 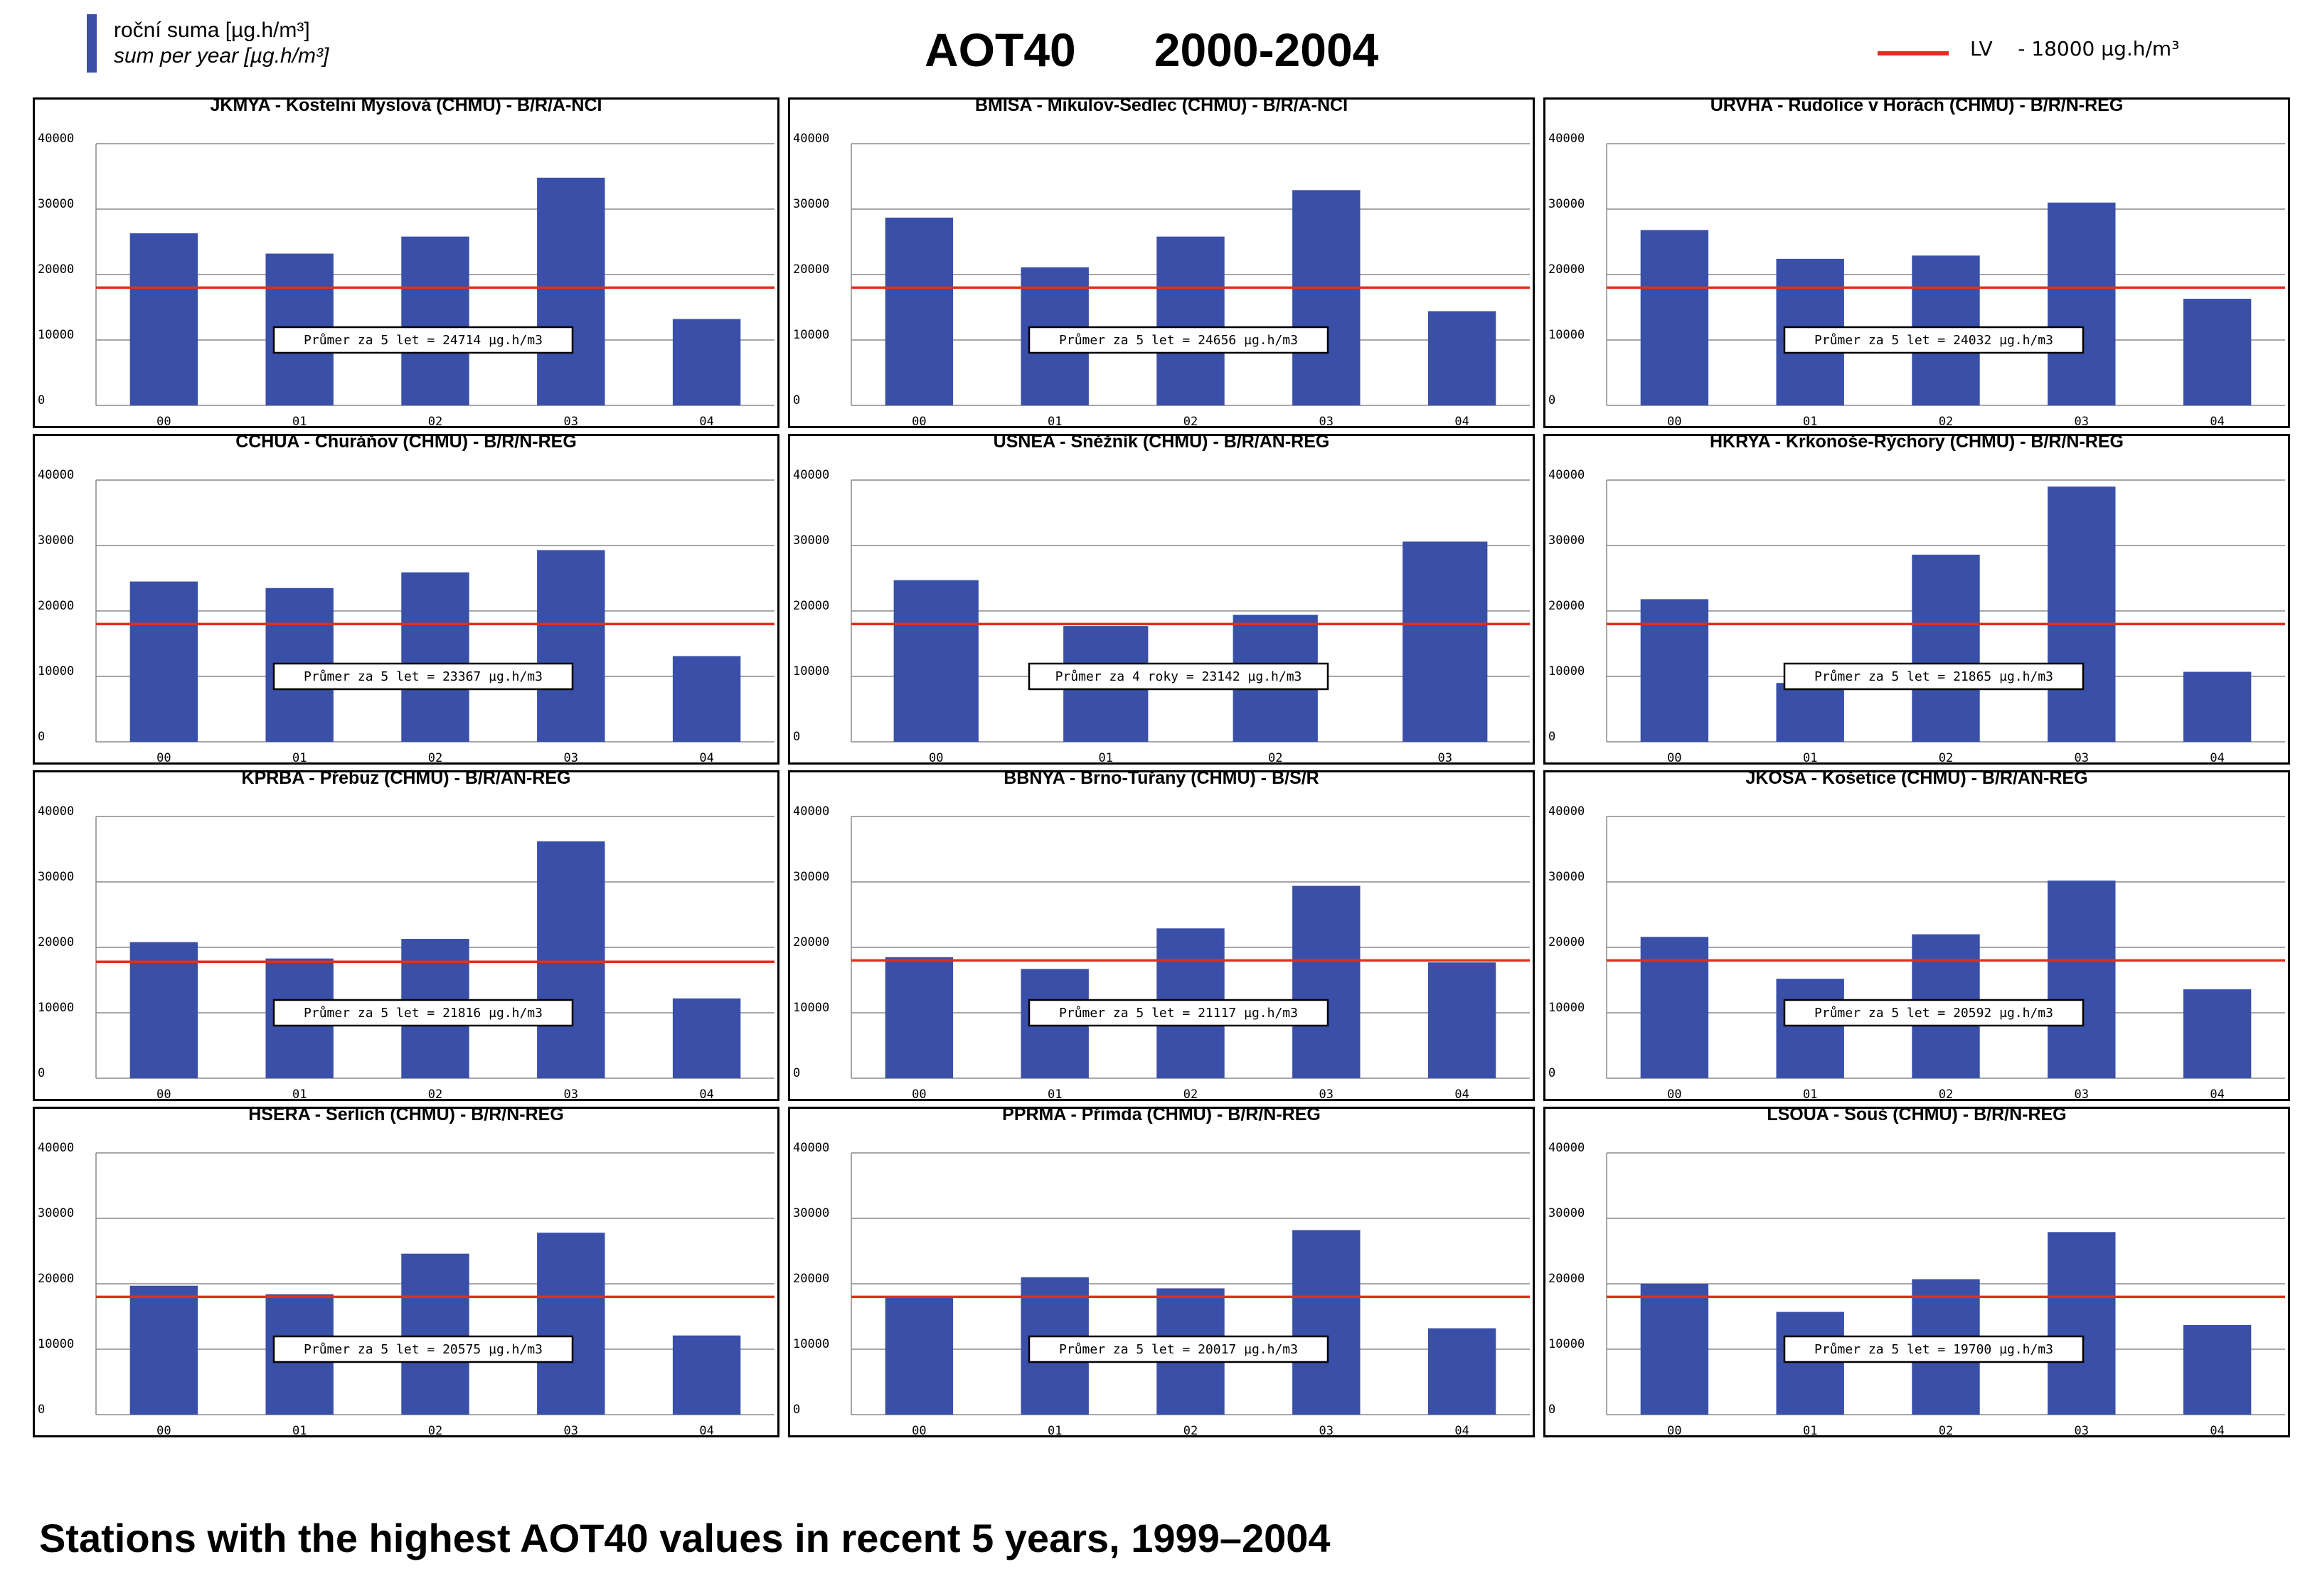 What do you see at coordinates (1162, 444) in the screenshot?
I see `chart-title: USNEA - Sněžník (ČHMÚ) - B/R/AN-REG` at bounding box center [1162, 444].